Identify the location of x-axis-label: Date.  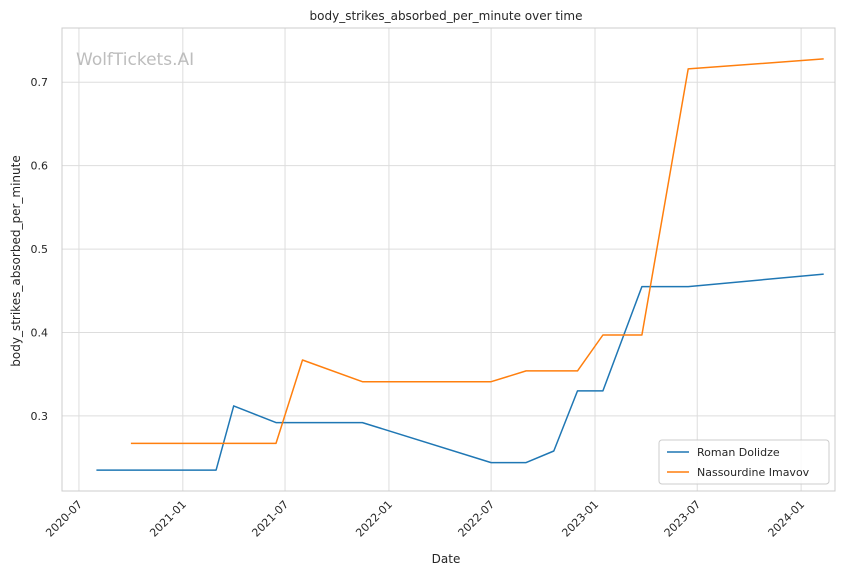
(446, 559).